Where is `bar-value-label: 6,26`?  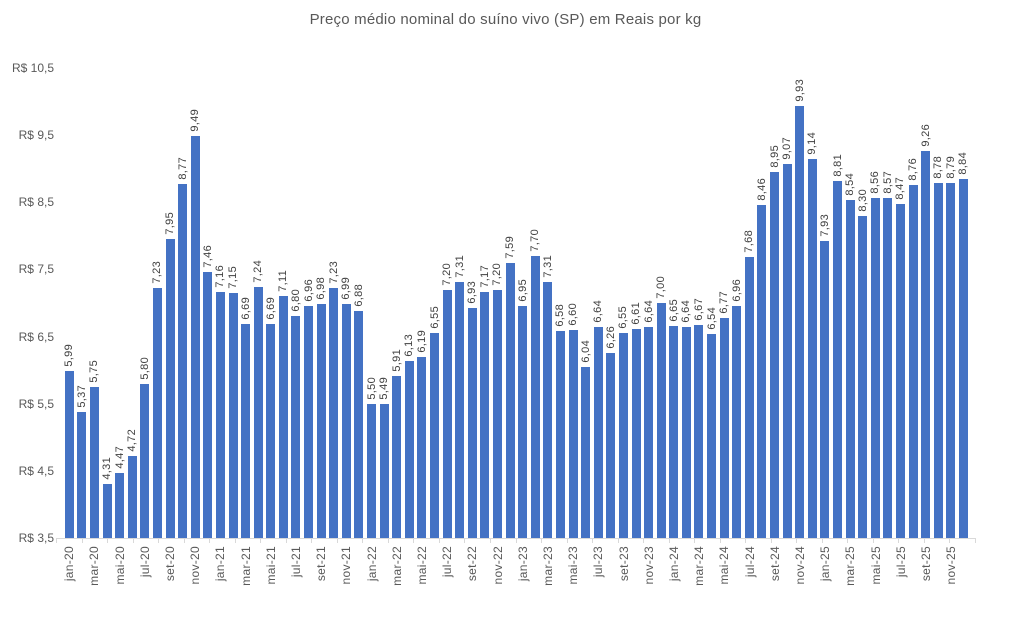 bar-value-label: 6,26 is located at coordinates (610, 337).